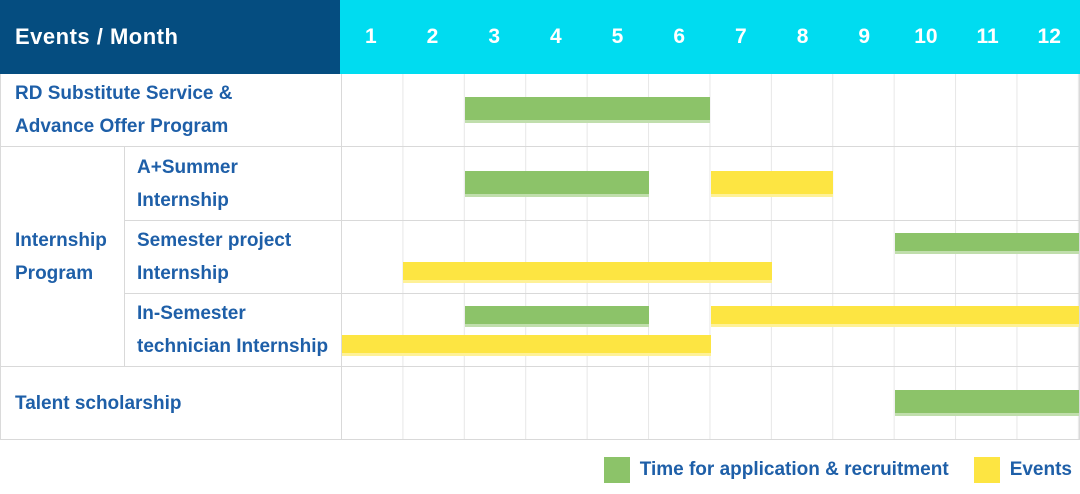 This screenshot has width=1080, height=494. Describe the element at coordinates (710, 37) in the screenshot. I see `month-header-row: 1 2 3 4 5 6 7 8 9 10 11 12` at that location.